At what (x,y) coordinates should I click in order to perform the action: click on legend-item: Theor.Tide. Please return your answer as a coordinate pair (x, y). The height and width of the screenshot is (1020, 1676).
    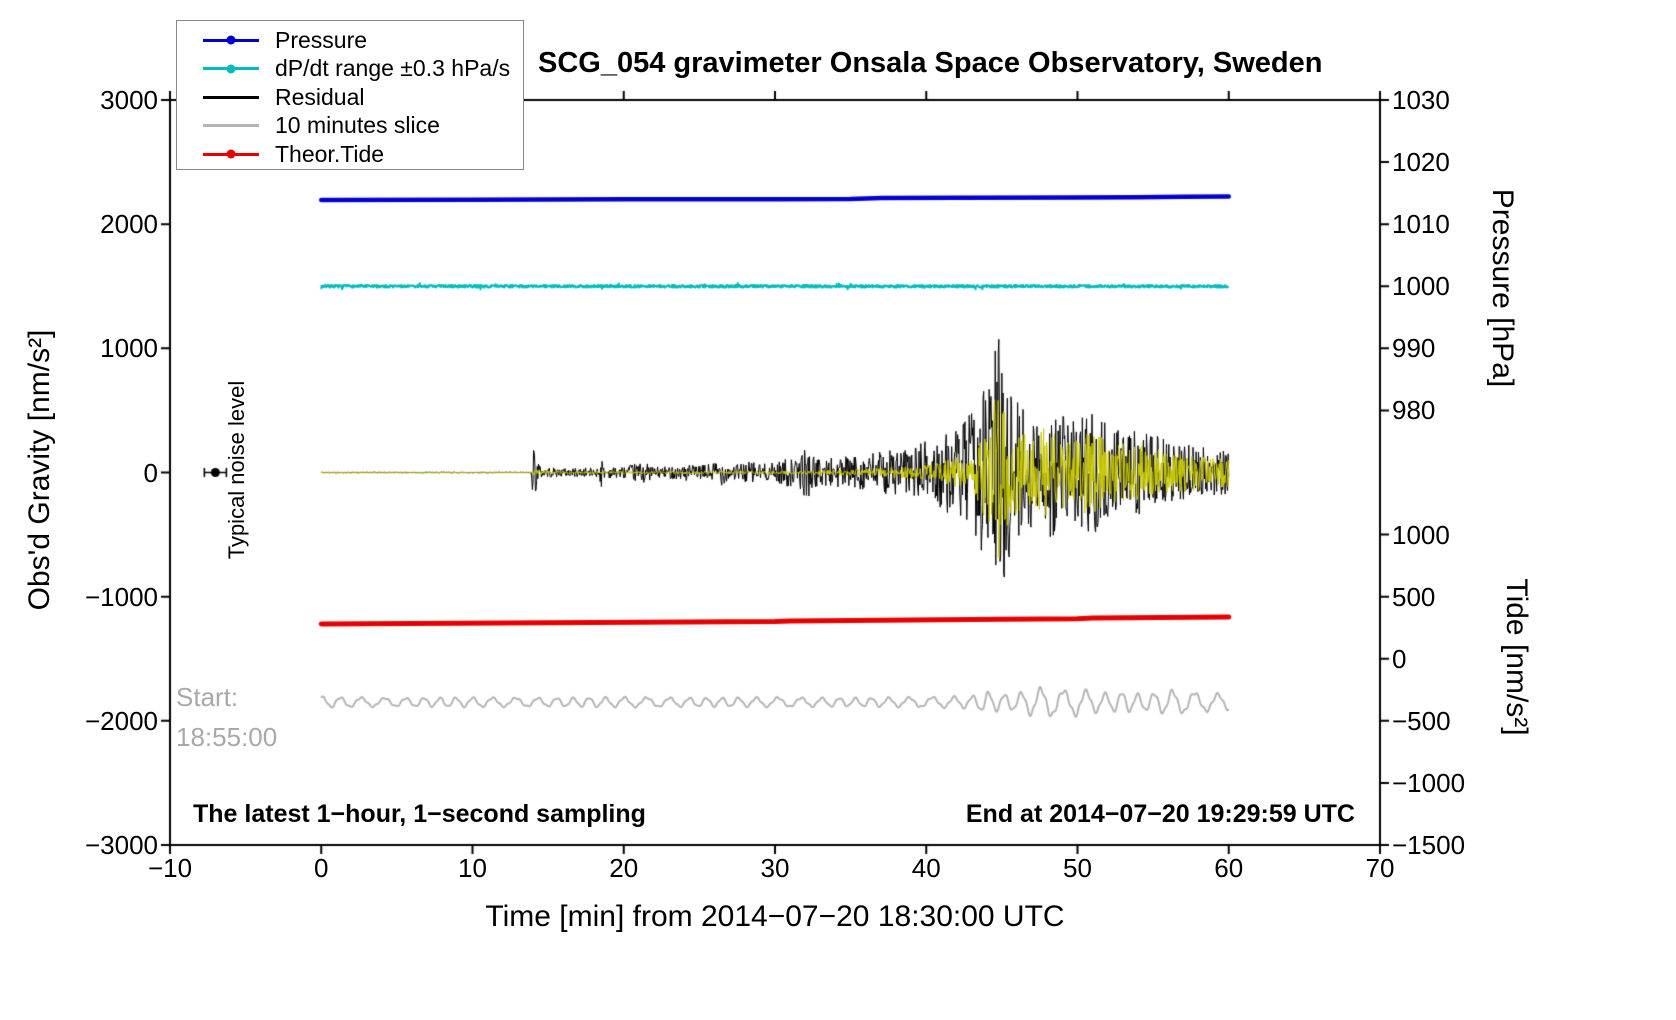
    Looking at the image, I should click on (363, 154).